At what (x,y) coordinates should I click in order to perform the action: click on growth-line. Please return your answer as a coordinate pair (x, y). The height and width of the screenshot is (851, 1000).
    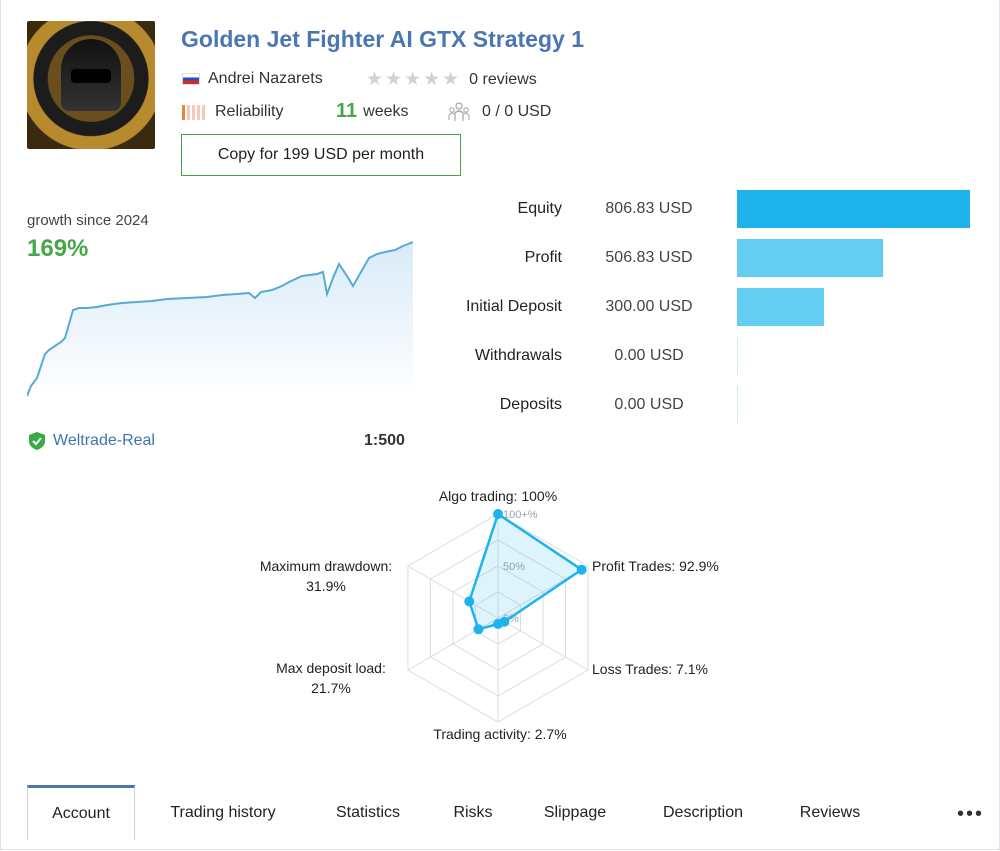
    Looking at the image, I should click on (220, 319).